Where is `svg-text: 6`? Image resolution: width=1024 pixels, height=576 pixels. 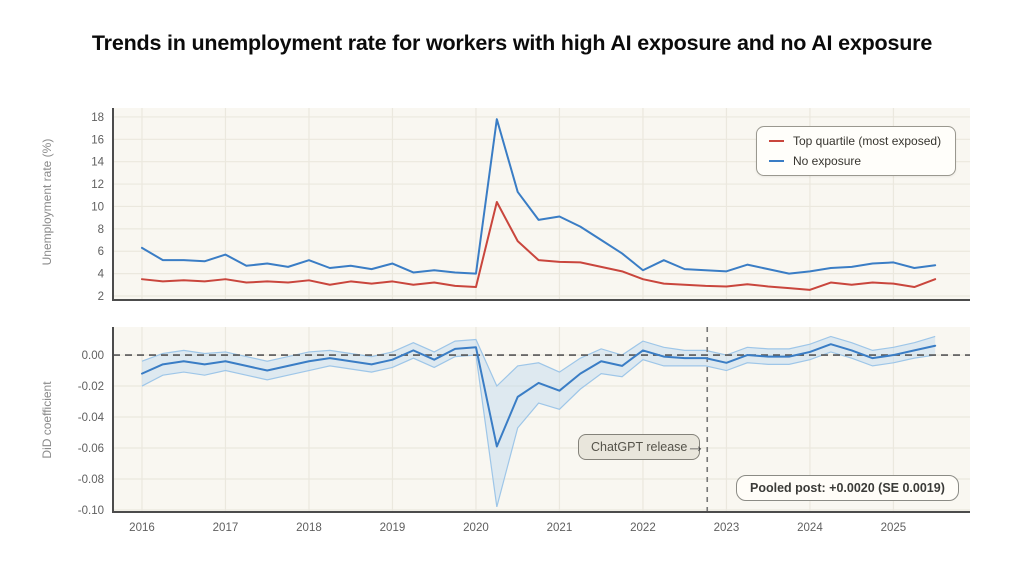
svg-text: 6 is located at coordinates (101, 252).